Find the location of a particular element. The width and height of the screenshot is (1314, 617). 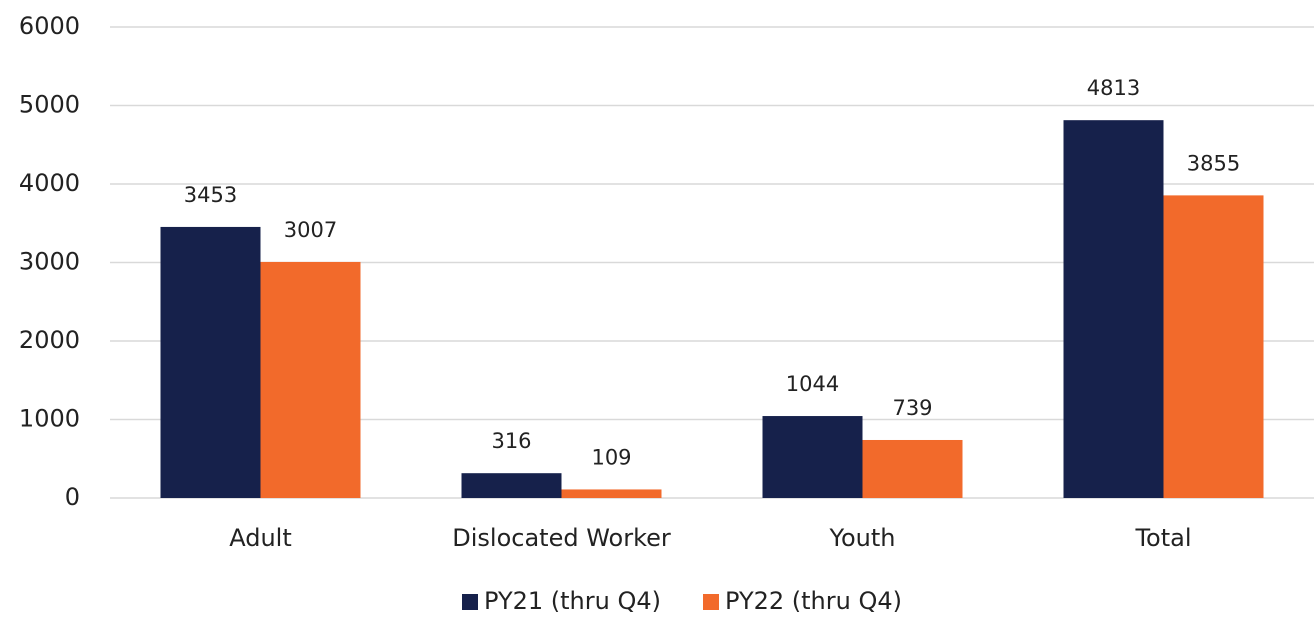

x-tick-label: Youth is located at coordinates (862, 538).